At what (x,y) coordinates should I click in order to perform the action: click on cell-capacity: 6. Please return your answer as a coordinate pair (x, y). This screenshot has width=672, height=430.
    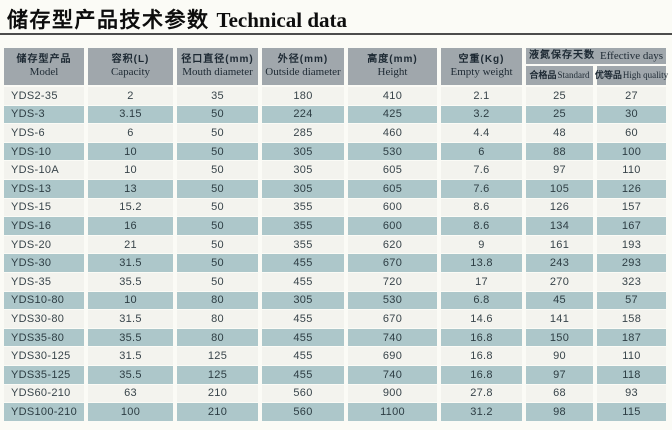
    Looking at the image, I should click on (130, 133).